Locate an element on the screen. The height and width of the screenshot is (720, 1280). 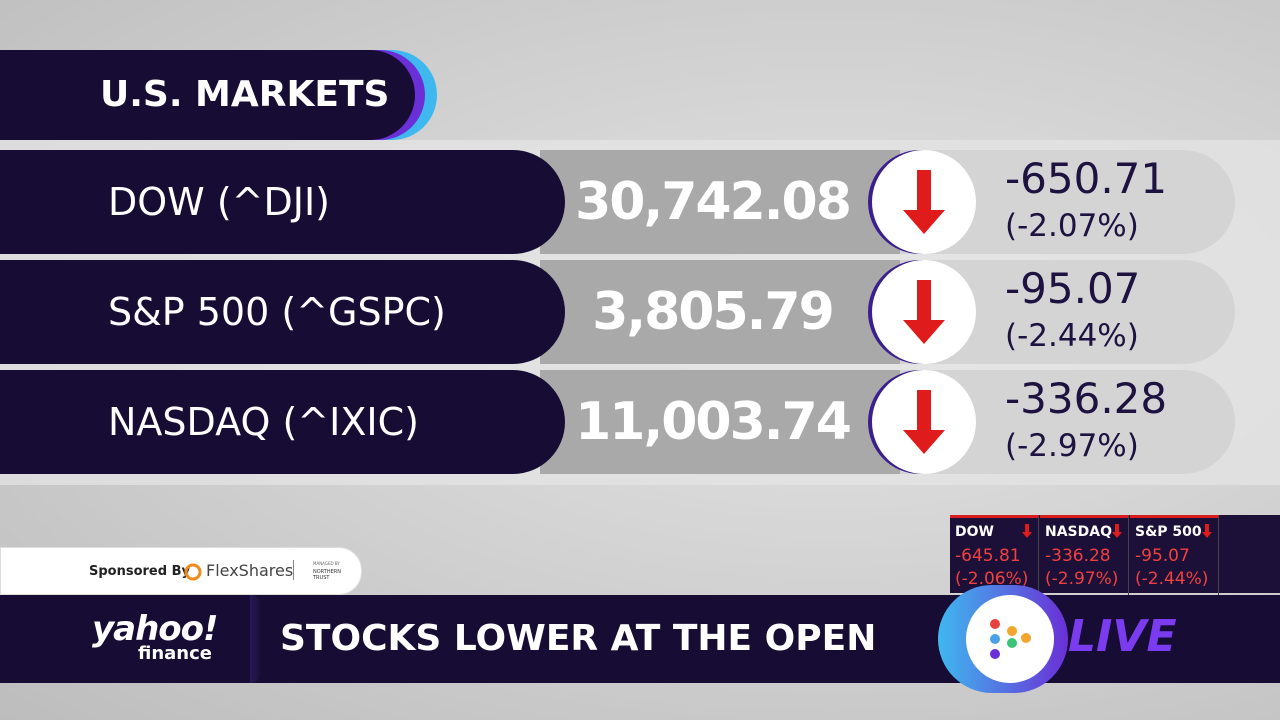
index-change-pct: (-2.97%) is located at coordinates (1072, 446).